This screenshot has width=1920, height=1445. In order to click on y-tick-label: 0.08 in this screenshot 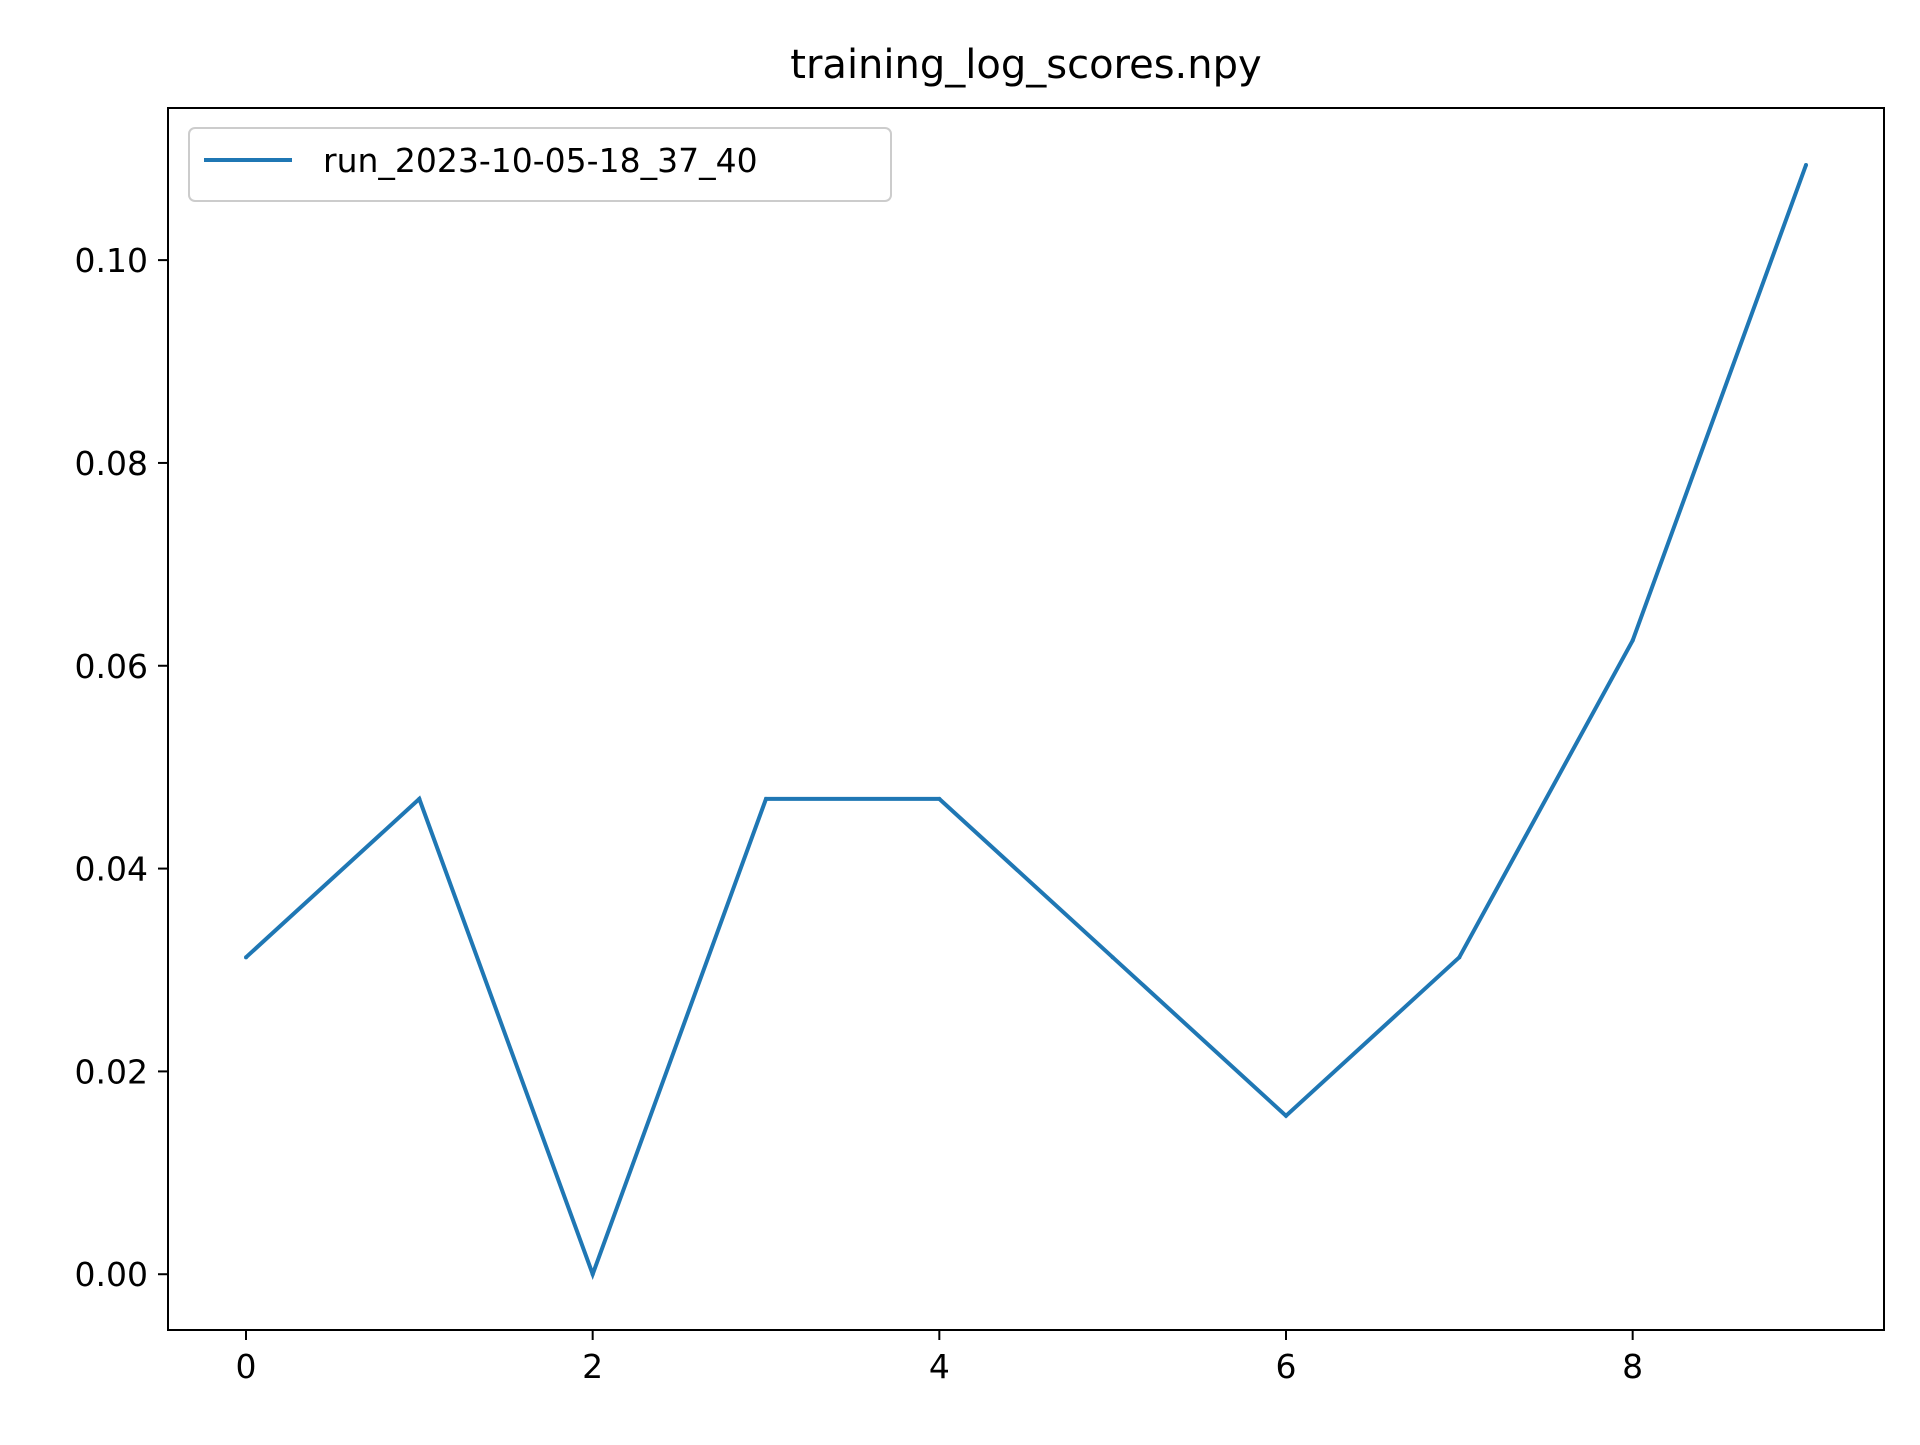, I will do `click(111, 463)`.